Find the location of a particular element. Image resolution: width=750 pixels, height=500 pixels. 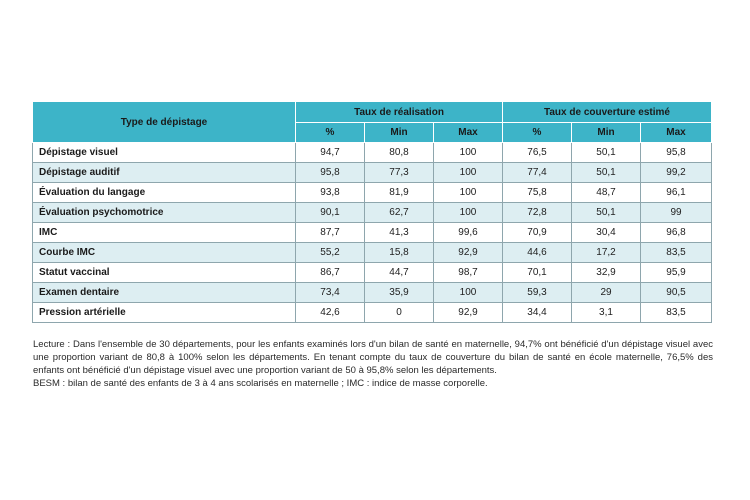

table-cell: 35,9 is located at coordinates (399, 292).